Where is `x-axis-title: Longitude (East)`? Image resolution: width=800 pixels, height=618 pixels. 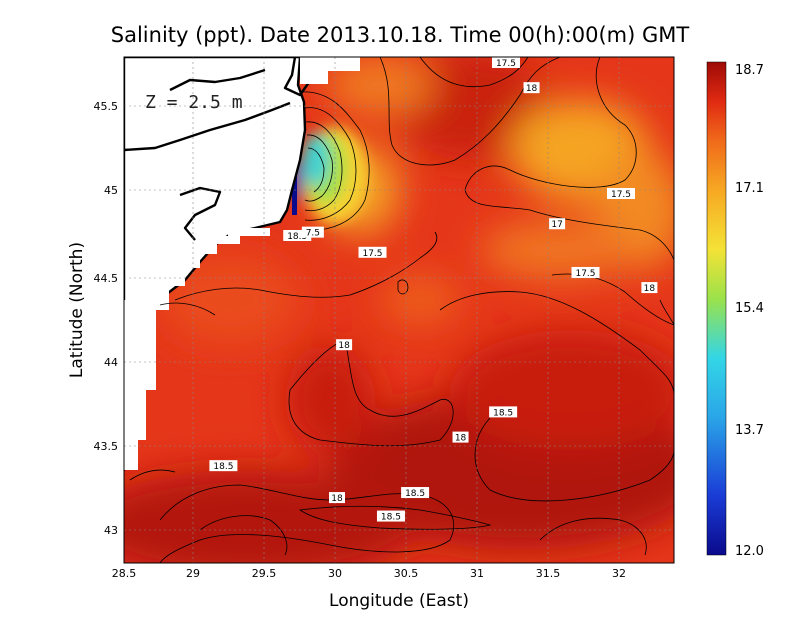 x-axis-title: Longitude (East) is located at coordinates (399, 601).